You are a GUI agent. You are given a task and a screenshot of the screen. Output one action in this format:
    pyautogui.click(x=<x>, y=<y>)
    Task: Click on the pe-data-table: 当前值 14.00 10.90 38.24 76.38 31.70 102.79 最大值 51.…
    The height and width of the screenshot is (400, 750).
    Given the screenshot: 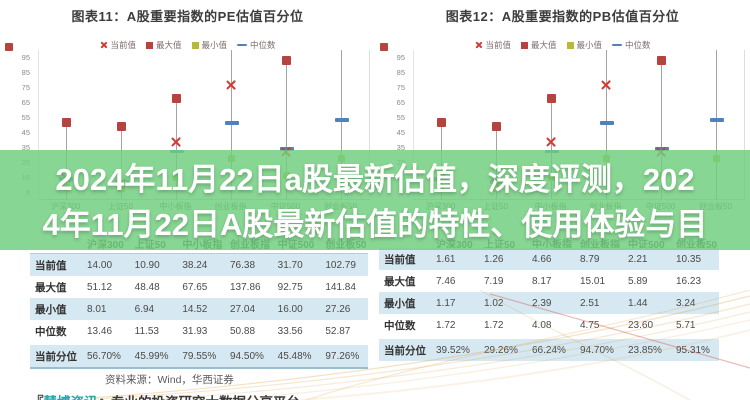 What is the action you would take?
    pyautogui.click(x=199, y=311)
    